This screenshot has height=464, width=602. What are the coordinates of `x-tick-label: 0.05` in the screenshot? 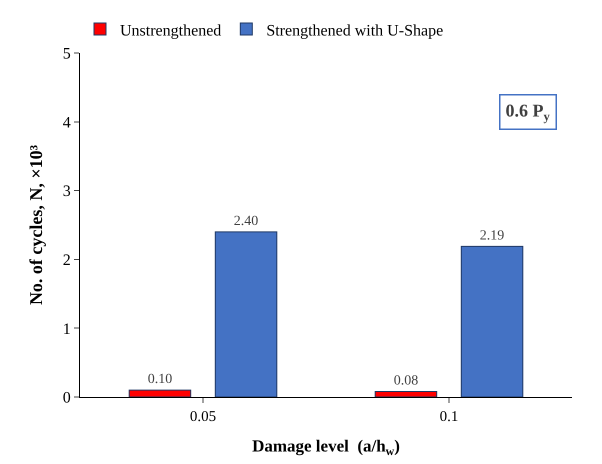 It's located at (203, 417).